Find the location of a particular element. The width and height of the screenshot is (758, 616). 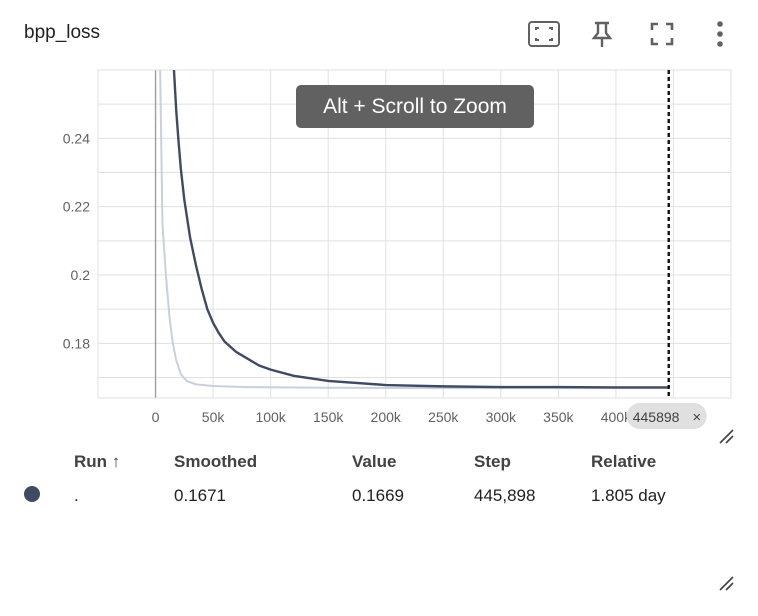

fullscreen-button is located at coordinates (662, 34).